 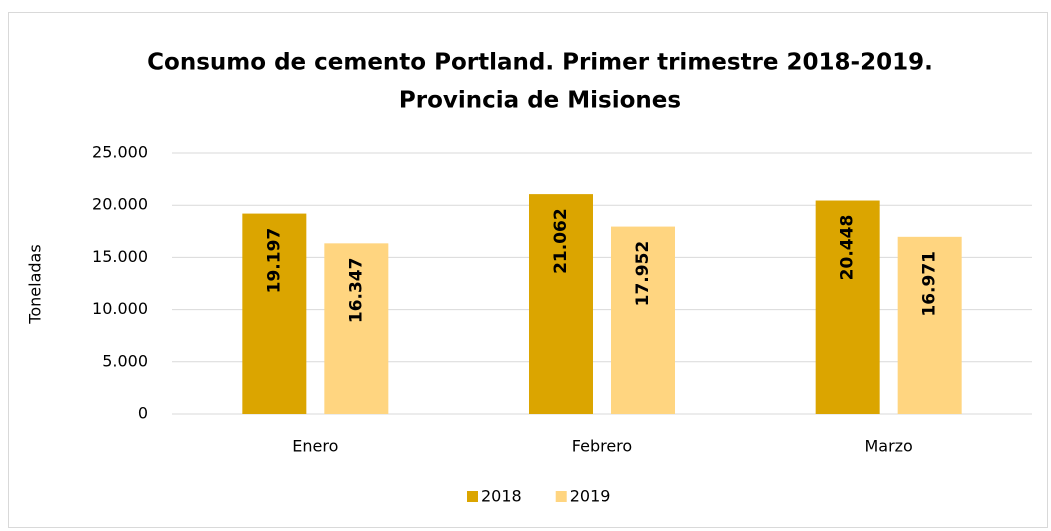 I want to click on y-tick-label: 10.000, so click(x=120, y=308).